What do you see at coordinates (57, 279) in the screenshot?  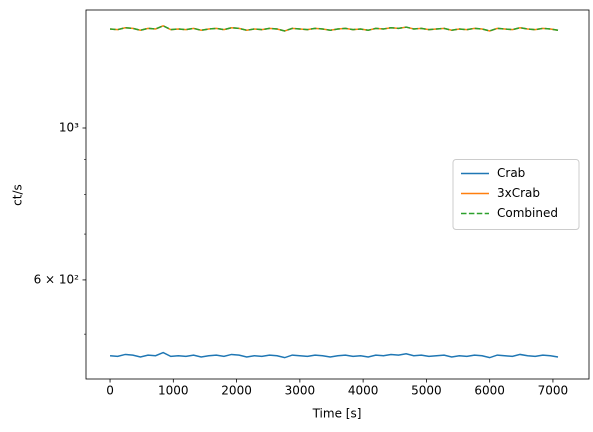 I see `y-tick-label: 6 × 10²` at bounding box center [57, 279].